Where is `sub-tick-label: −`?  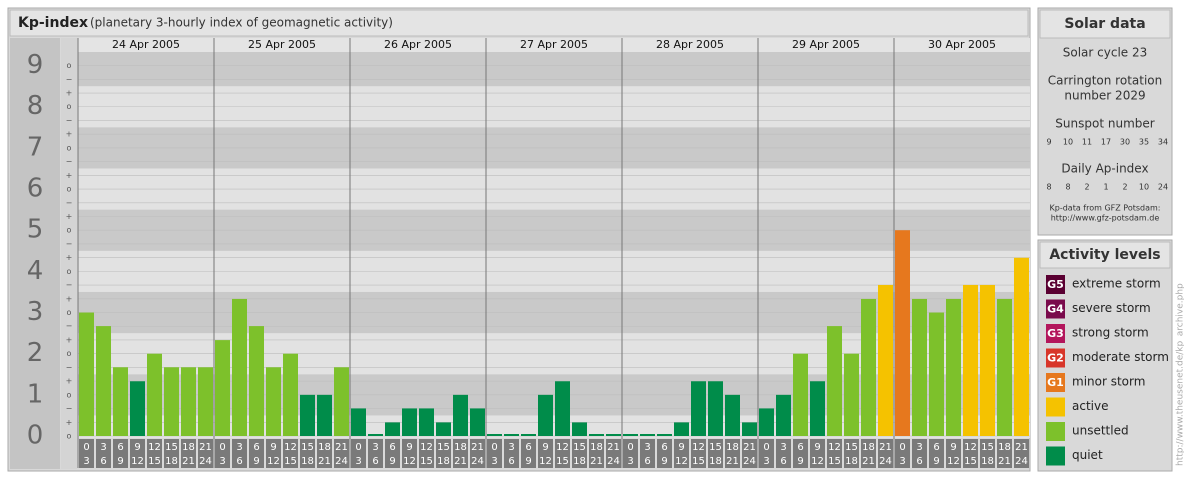
sub-tick-label: − is located at coordinates (69, 243).